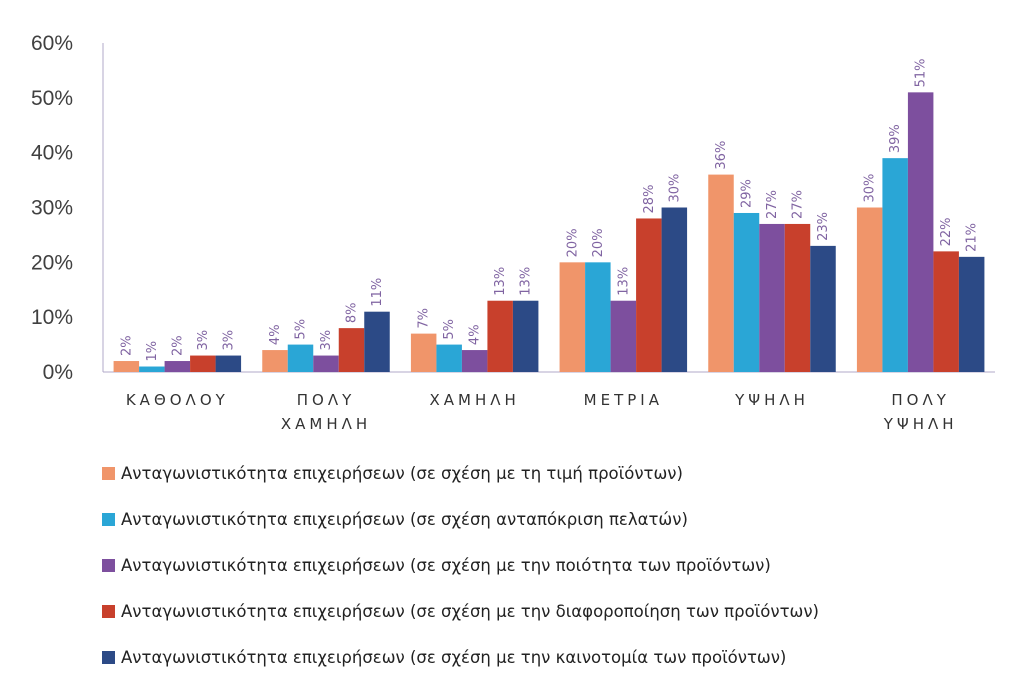  Describe the element at coordinates (972, 237) in the screenshot. I see `data-label: 21%` at that location.